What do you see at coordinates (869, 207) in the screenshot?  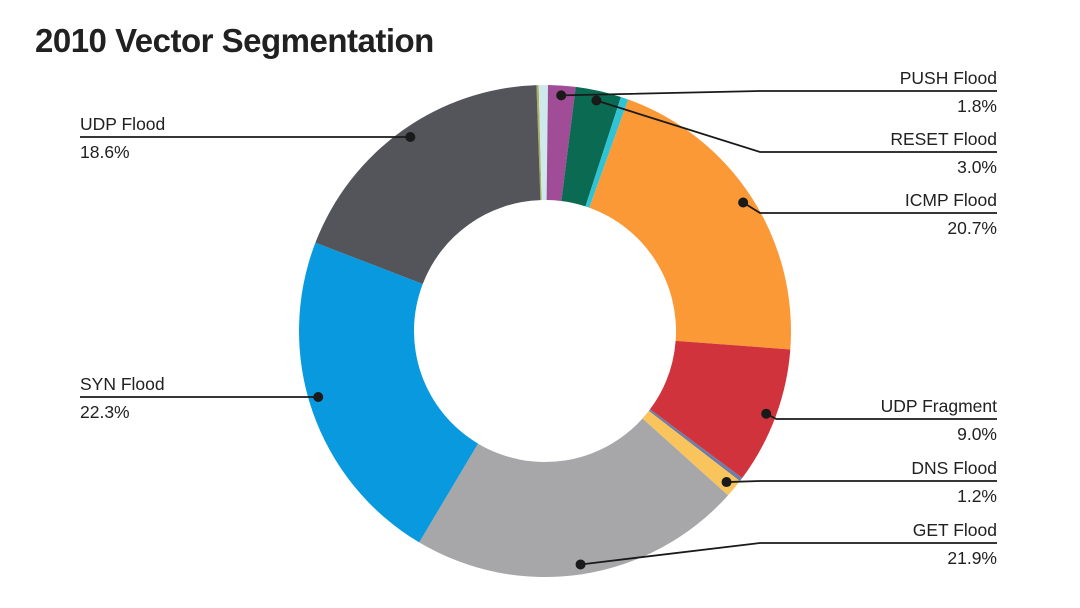 I see `callout-line-icmp-flood` at bounding box center [869, 207].